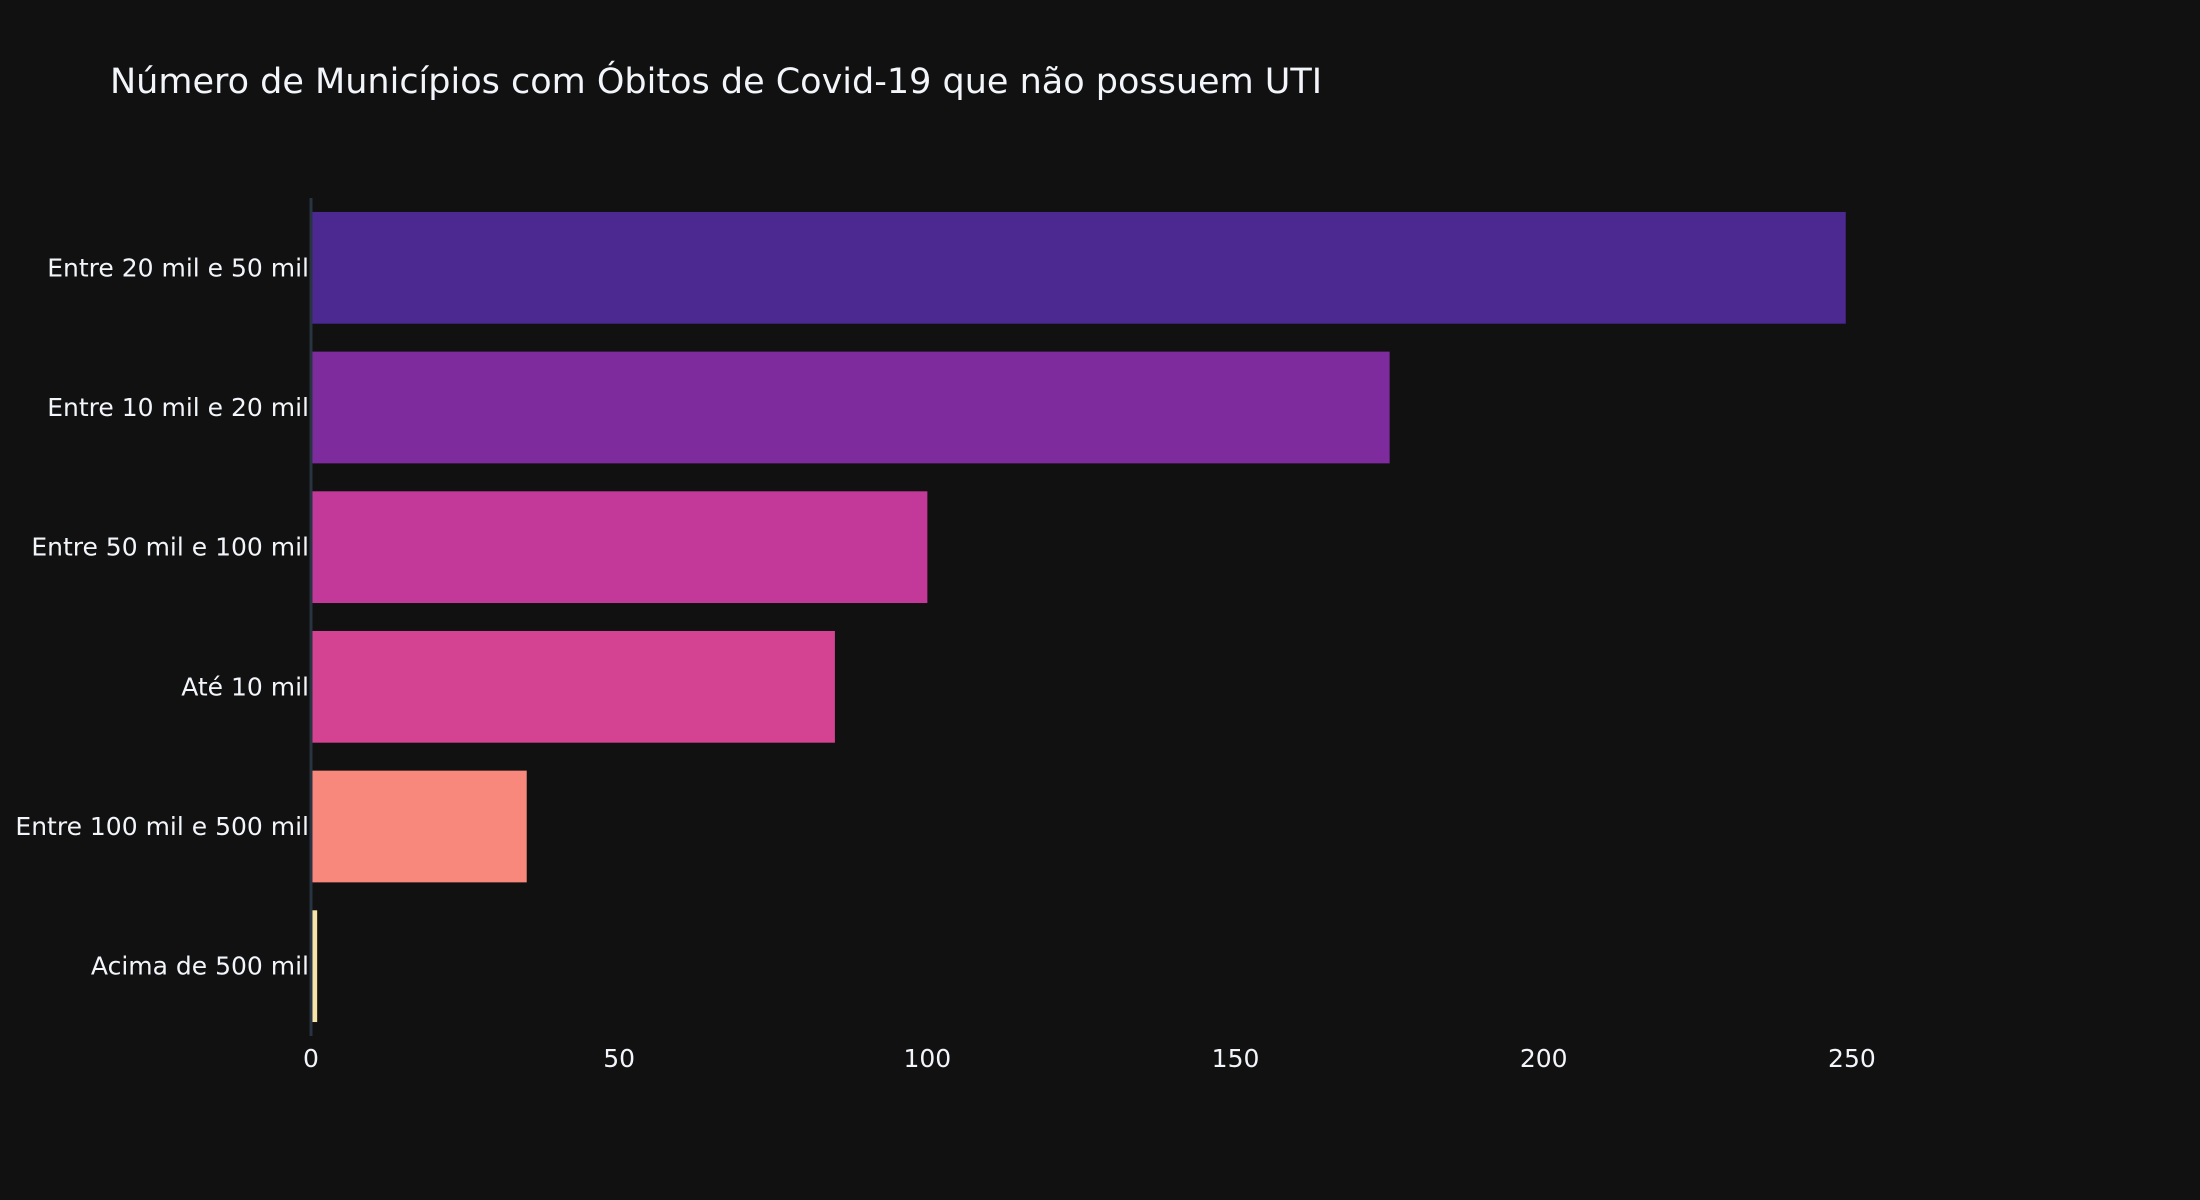  Describe the element at coordinates (170, 547) in the screenshot. I see `y-tick-label-3: Entre 50 mil e 100 mil` at that location.